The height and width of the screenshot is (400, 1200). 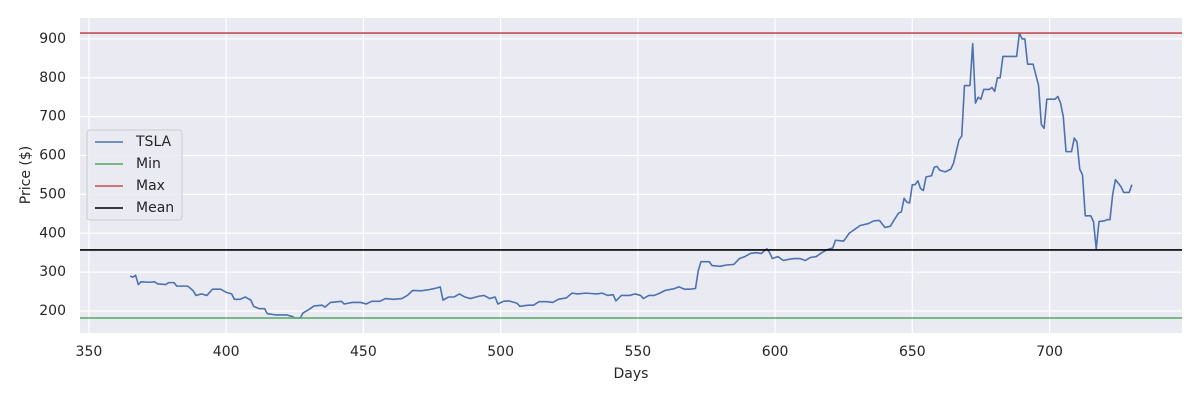 I want to click on y-tick-label: 900, so click(x=52, y=39).